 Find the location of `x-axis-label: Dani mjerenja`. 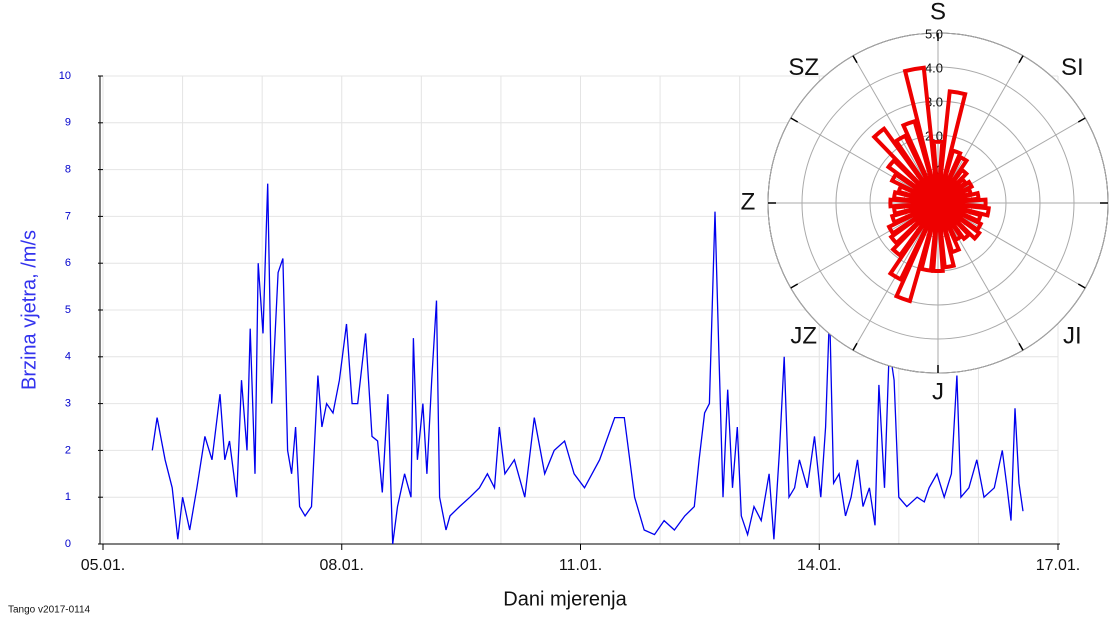

x-axis-label: Dani mjerenja is located at coordinates (565, 599).